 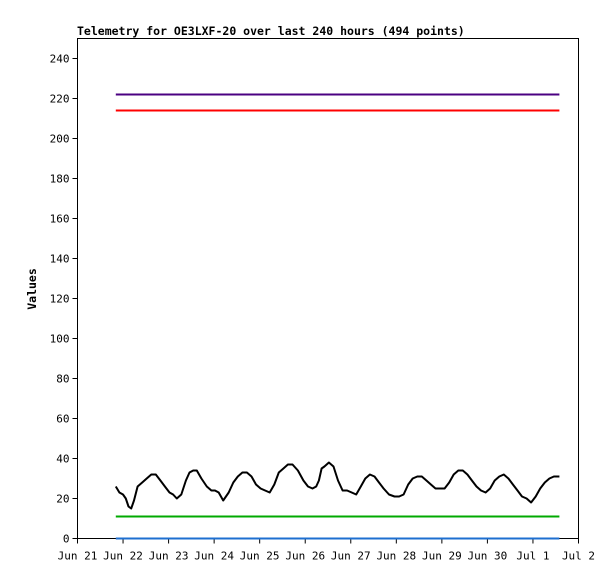 What do you see at coordinates (169, 556) in the screenshot?
I see `x-tick-label: Jun 23` at bounding box center [169, 556].